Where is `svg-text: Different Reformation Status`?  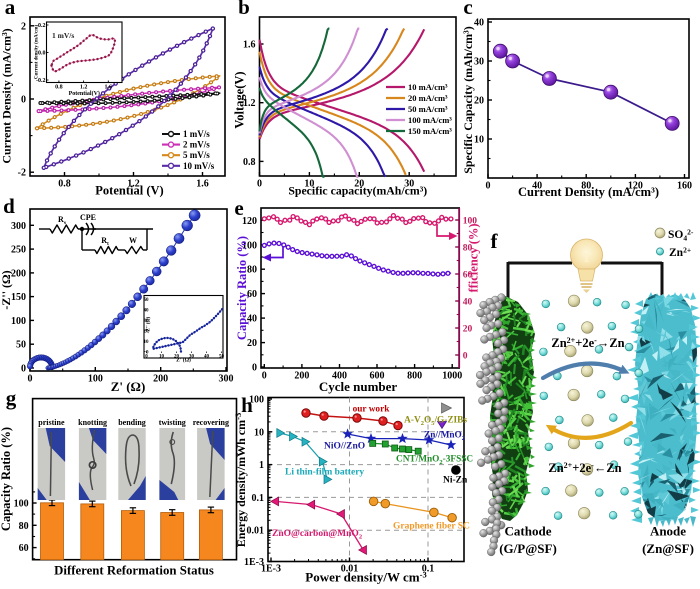 svg-text: Different Reformation Status is located at coordinates (134, 571).